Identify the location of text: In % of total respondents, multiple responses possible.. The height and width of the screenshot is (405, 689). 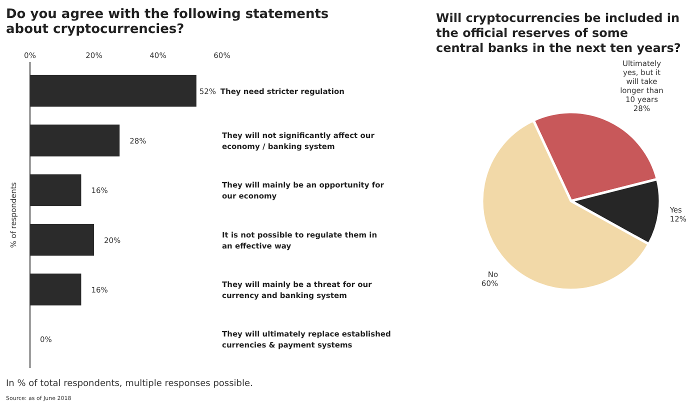
(129, 384).